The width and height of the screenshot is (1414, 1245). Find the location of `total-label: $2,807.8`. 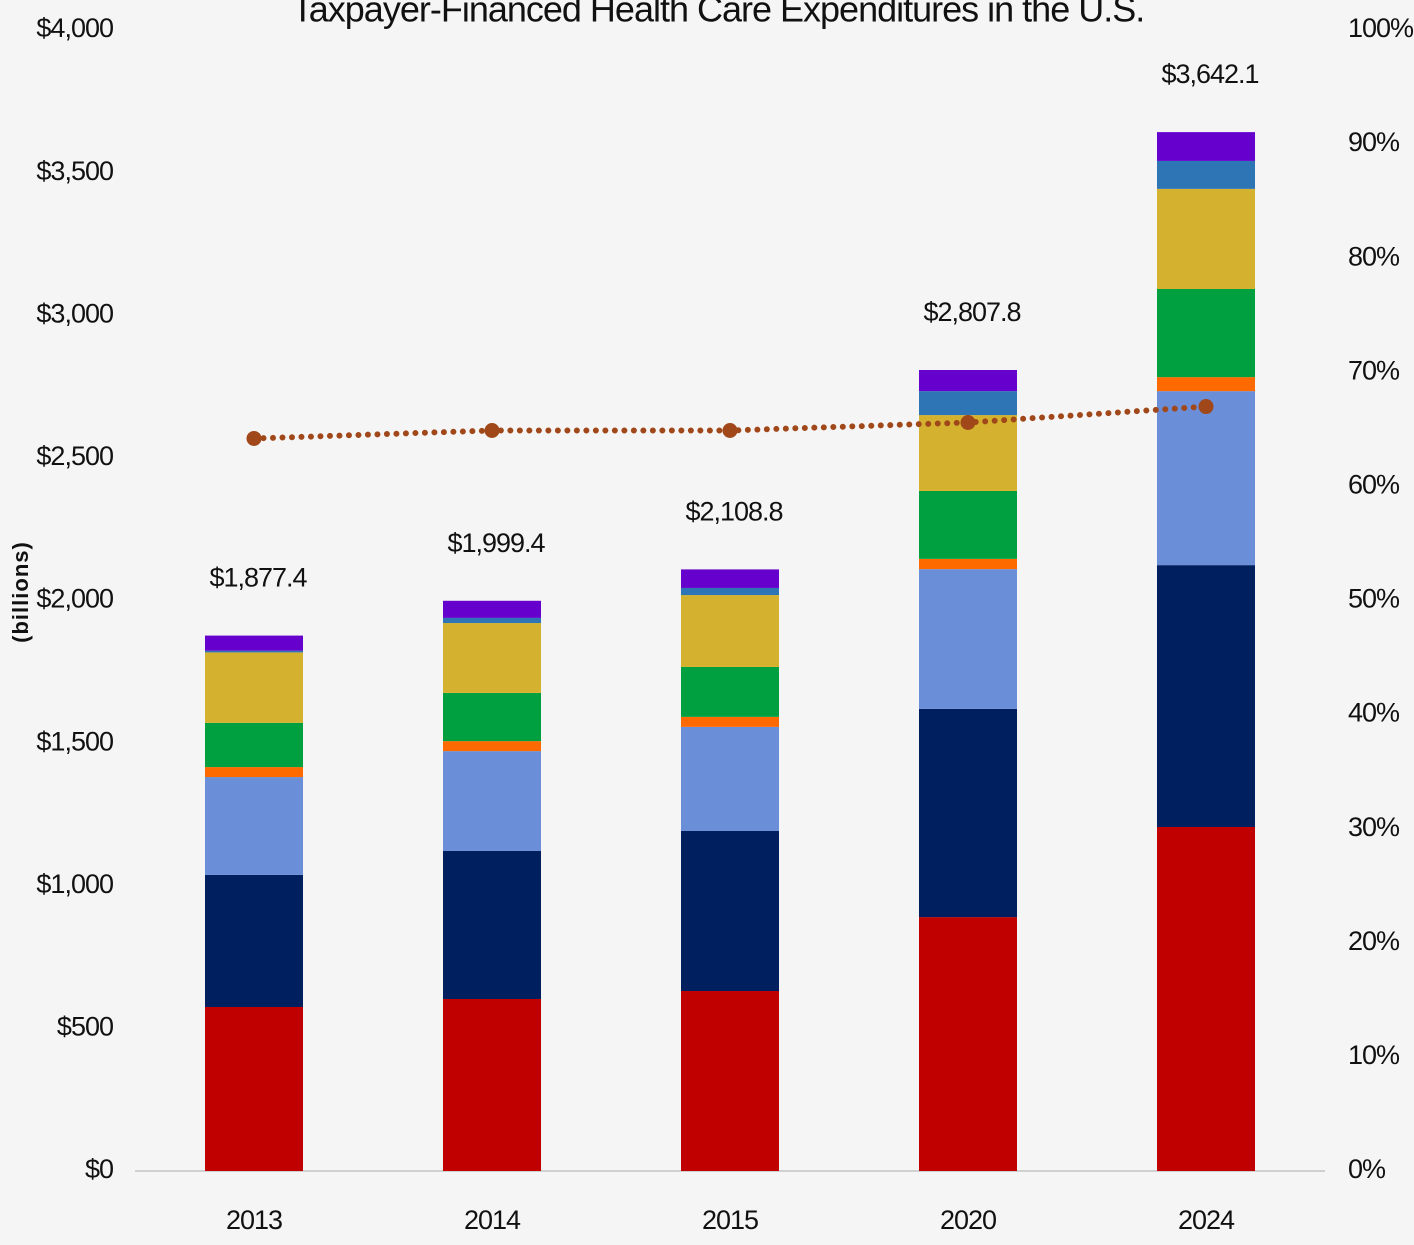

total-label: $2,807.8 is located at coordinates (971, 312).